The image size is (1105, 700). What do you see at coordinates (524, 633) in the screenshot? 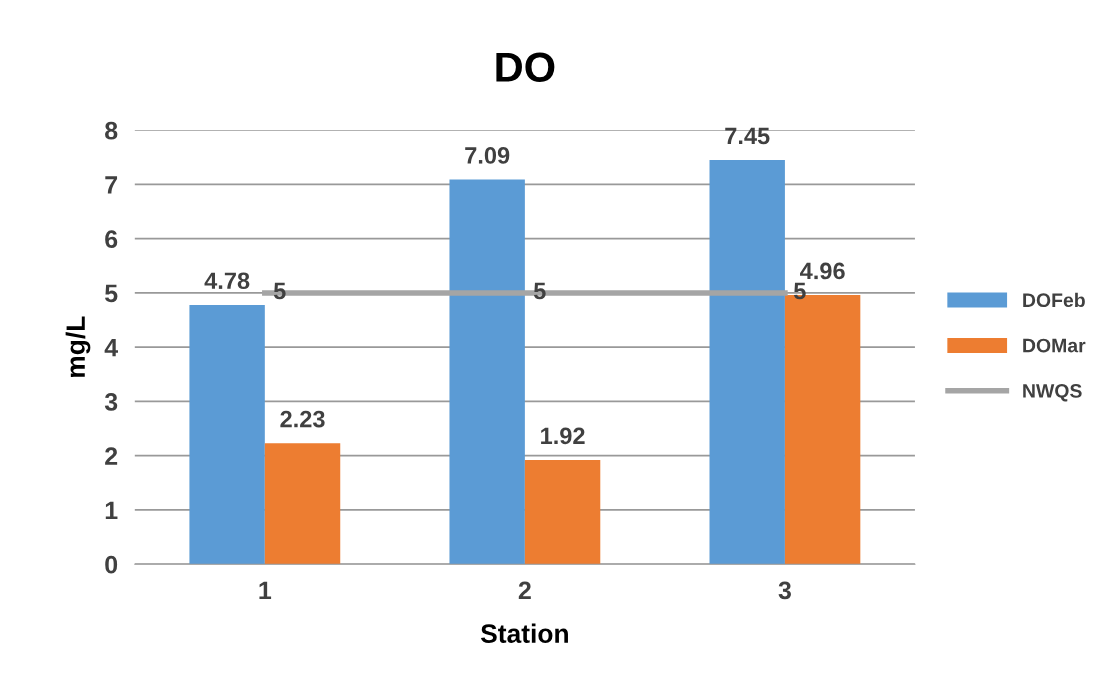
I see `x-axis-title: Station` at bounding box center [524, 633].